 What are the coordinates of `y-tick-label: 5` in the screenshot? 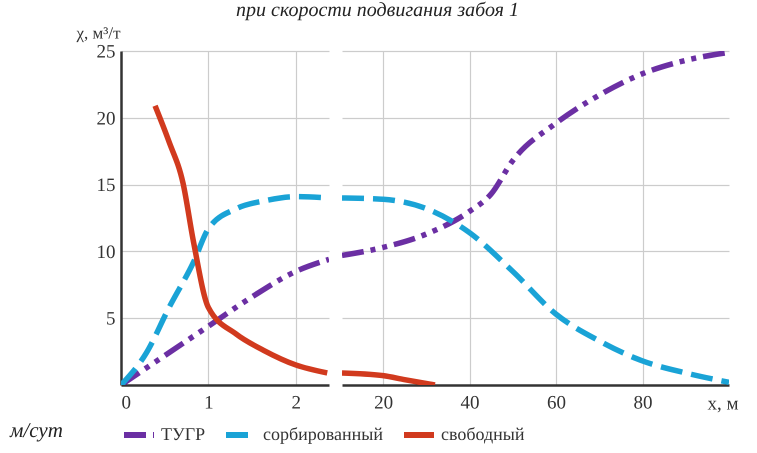 It's located at (111, 319).